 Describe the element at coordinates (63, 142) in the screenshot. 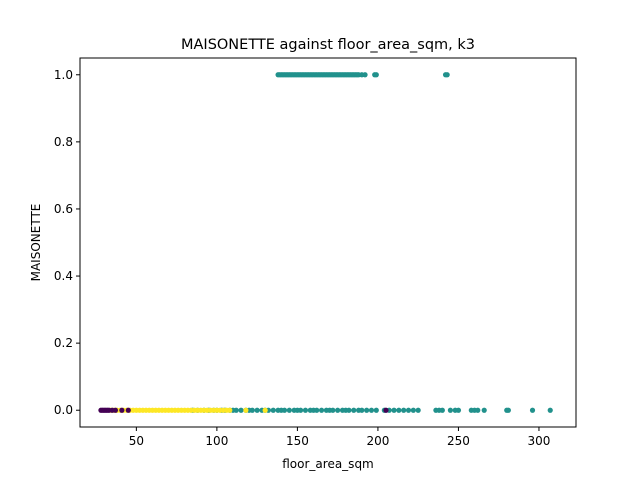

I see `y-tick-label: 0.8` at that location.